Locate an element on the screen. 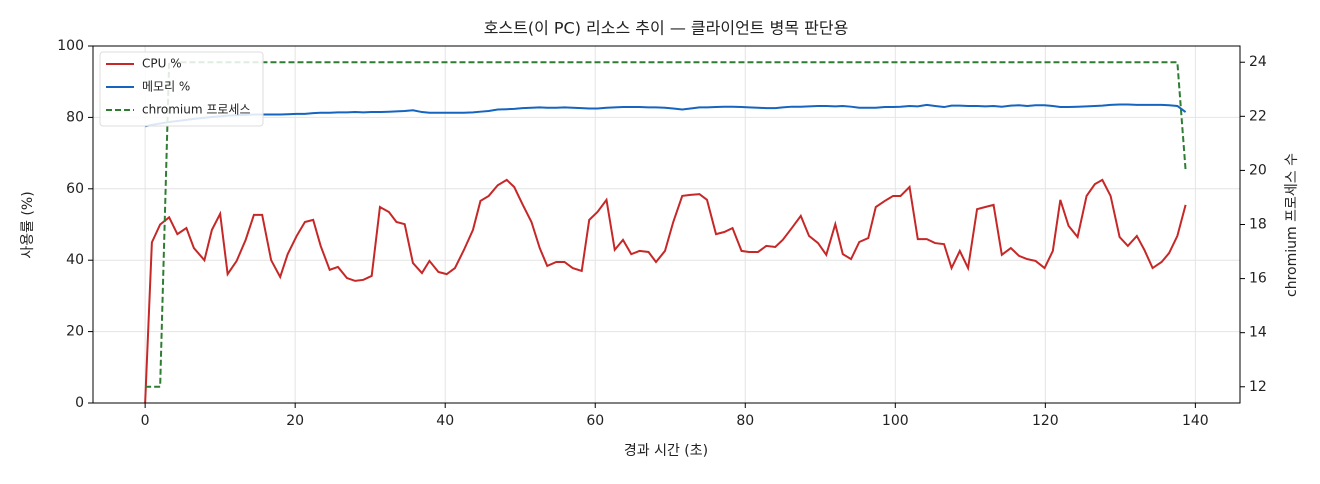  x-axis-label: 경과 시간 (초) is located at coordinates (666, 451).